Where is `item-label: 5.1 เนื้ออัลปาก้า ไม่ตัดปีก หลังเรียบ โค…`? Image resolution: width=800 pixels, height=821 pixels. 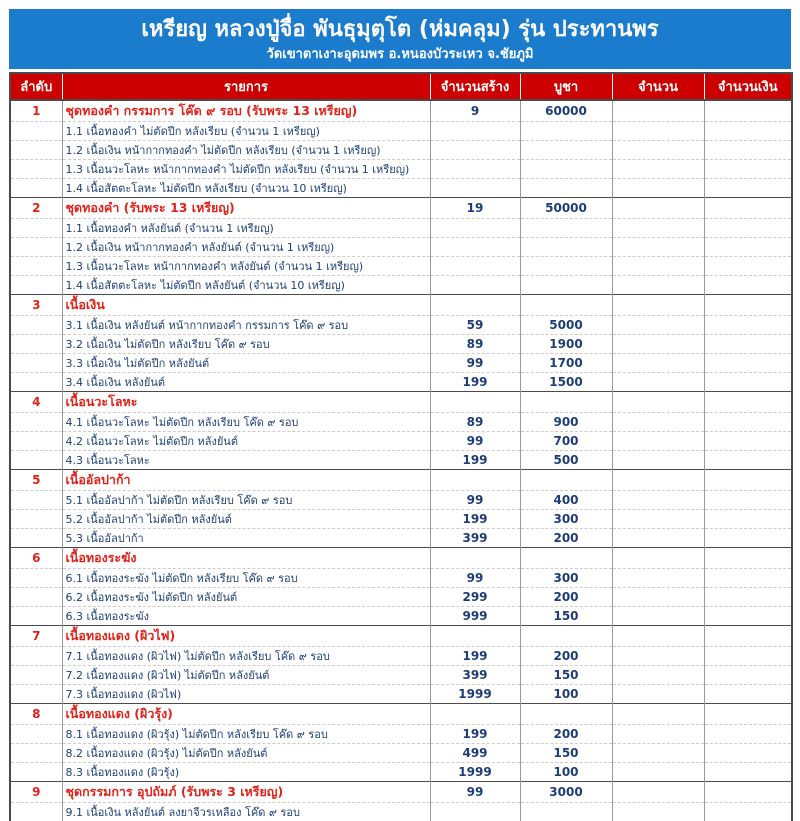
item-label: 5.1 เนื้ออัลปาก้า ไม่ตัดปีก หลังเรียบ โค… is located at coordinates (245, 500).